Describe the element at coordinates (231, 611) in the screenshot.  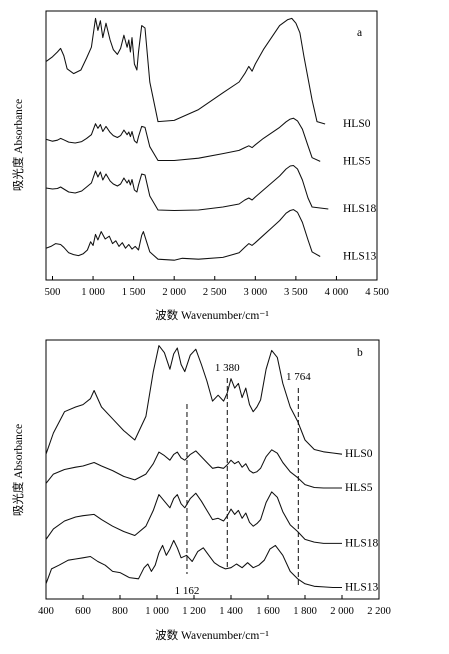
I see `x-tick-label: 1 400` at that location.